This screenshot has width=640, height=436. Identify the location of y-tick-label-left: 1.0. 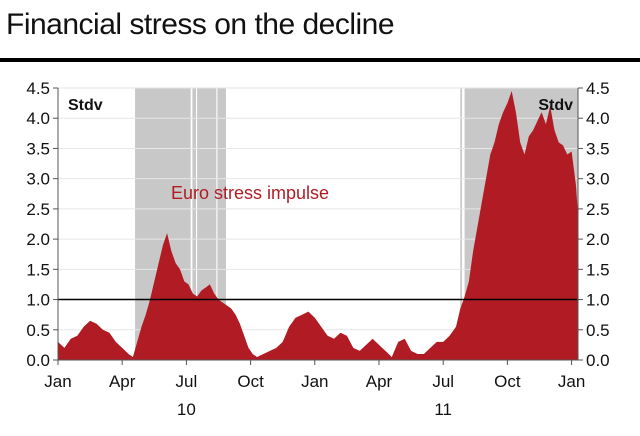
(38, 300).